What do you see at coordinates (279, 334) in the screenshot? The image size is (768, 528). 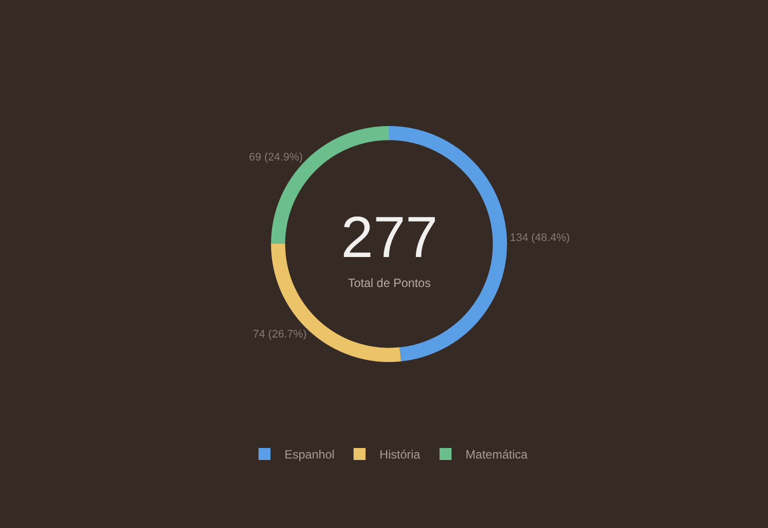 I see `data-label: 74 (26.7%)` at bounding box center [279, 334].